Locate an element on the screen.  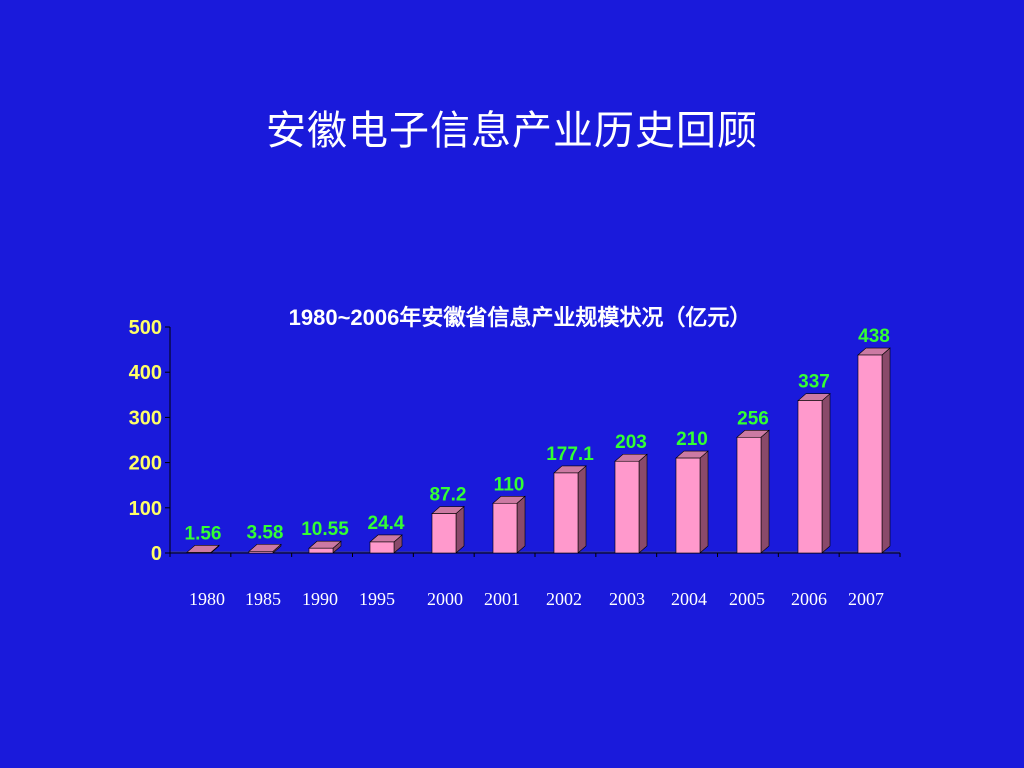
x-tick-label: 1980 is located at coordinates (207, 599).